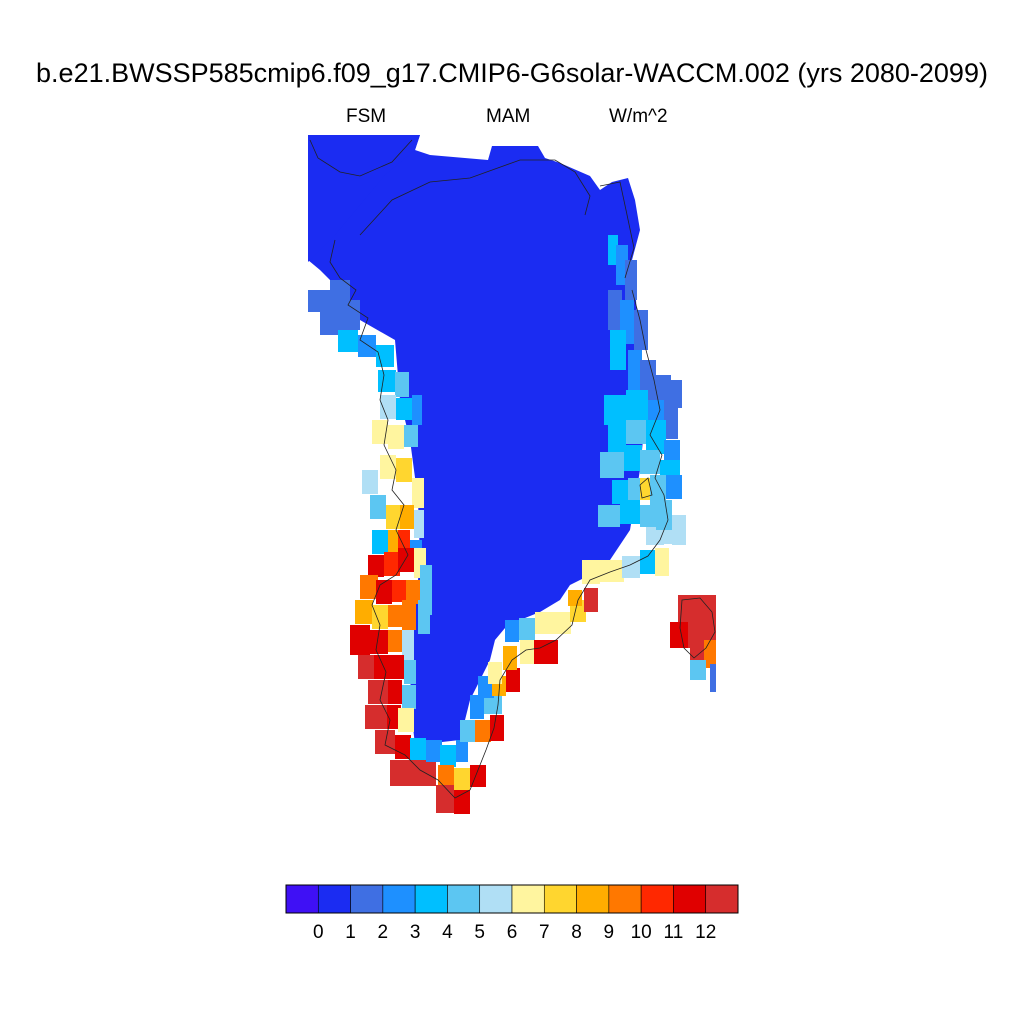  I want to click on colorbar-tick-label: 0, so click(318, 932).